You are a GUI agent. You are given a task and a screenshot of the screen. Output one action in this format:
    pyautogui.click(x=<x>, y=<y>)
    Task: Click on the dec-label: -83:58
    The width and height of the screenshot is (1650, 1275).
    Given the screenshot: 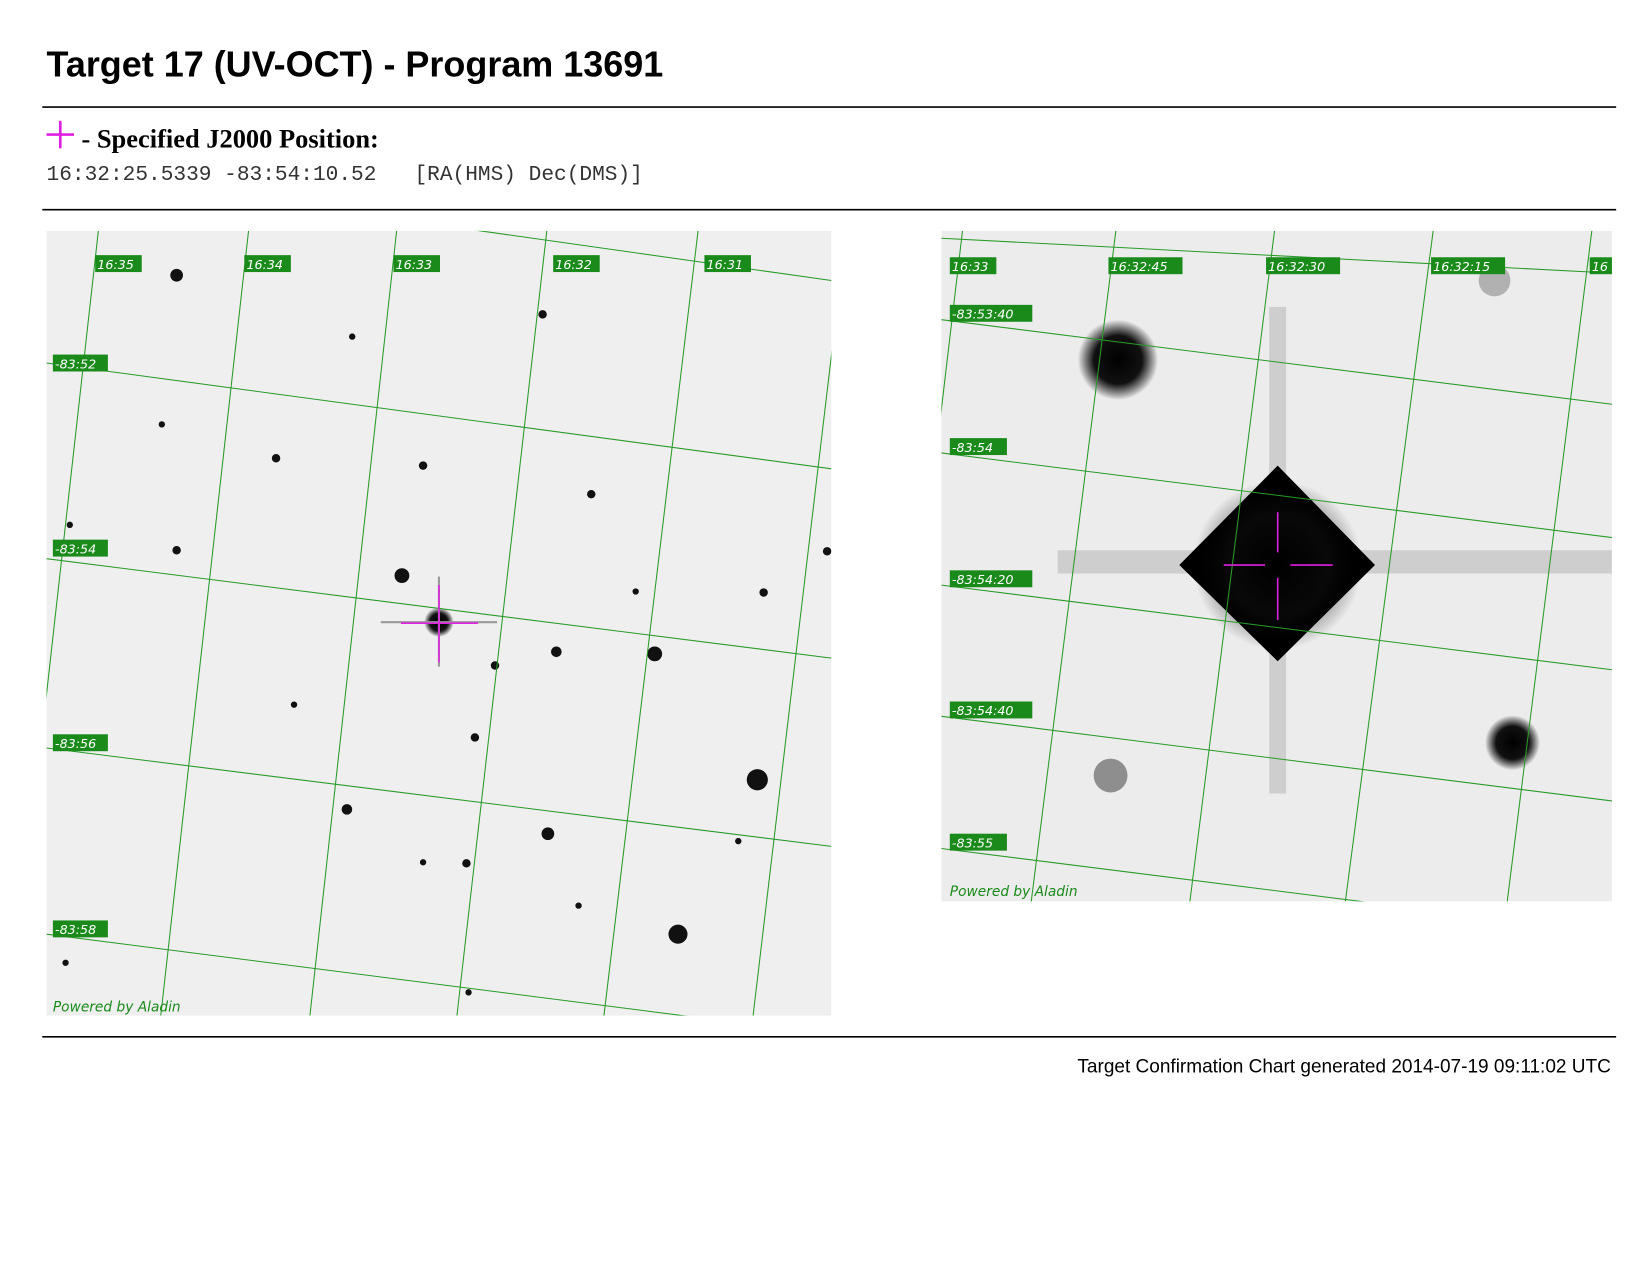 What is the action you would take?
    pyautogui.click(x=75, y=929)
    